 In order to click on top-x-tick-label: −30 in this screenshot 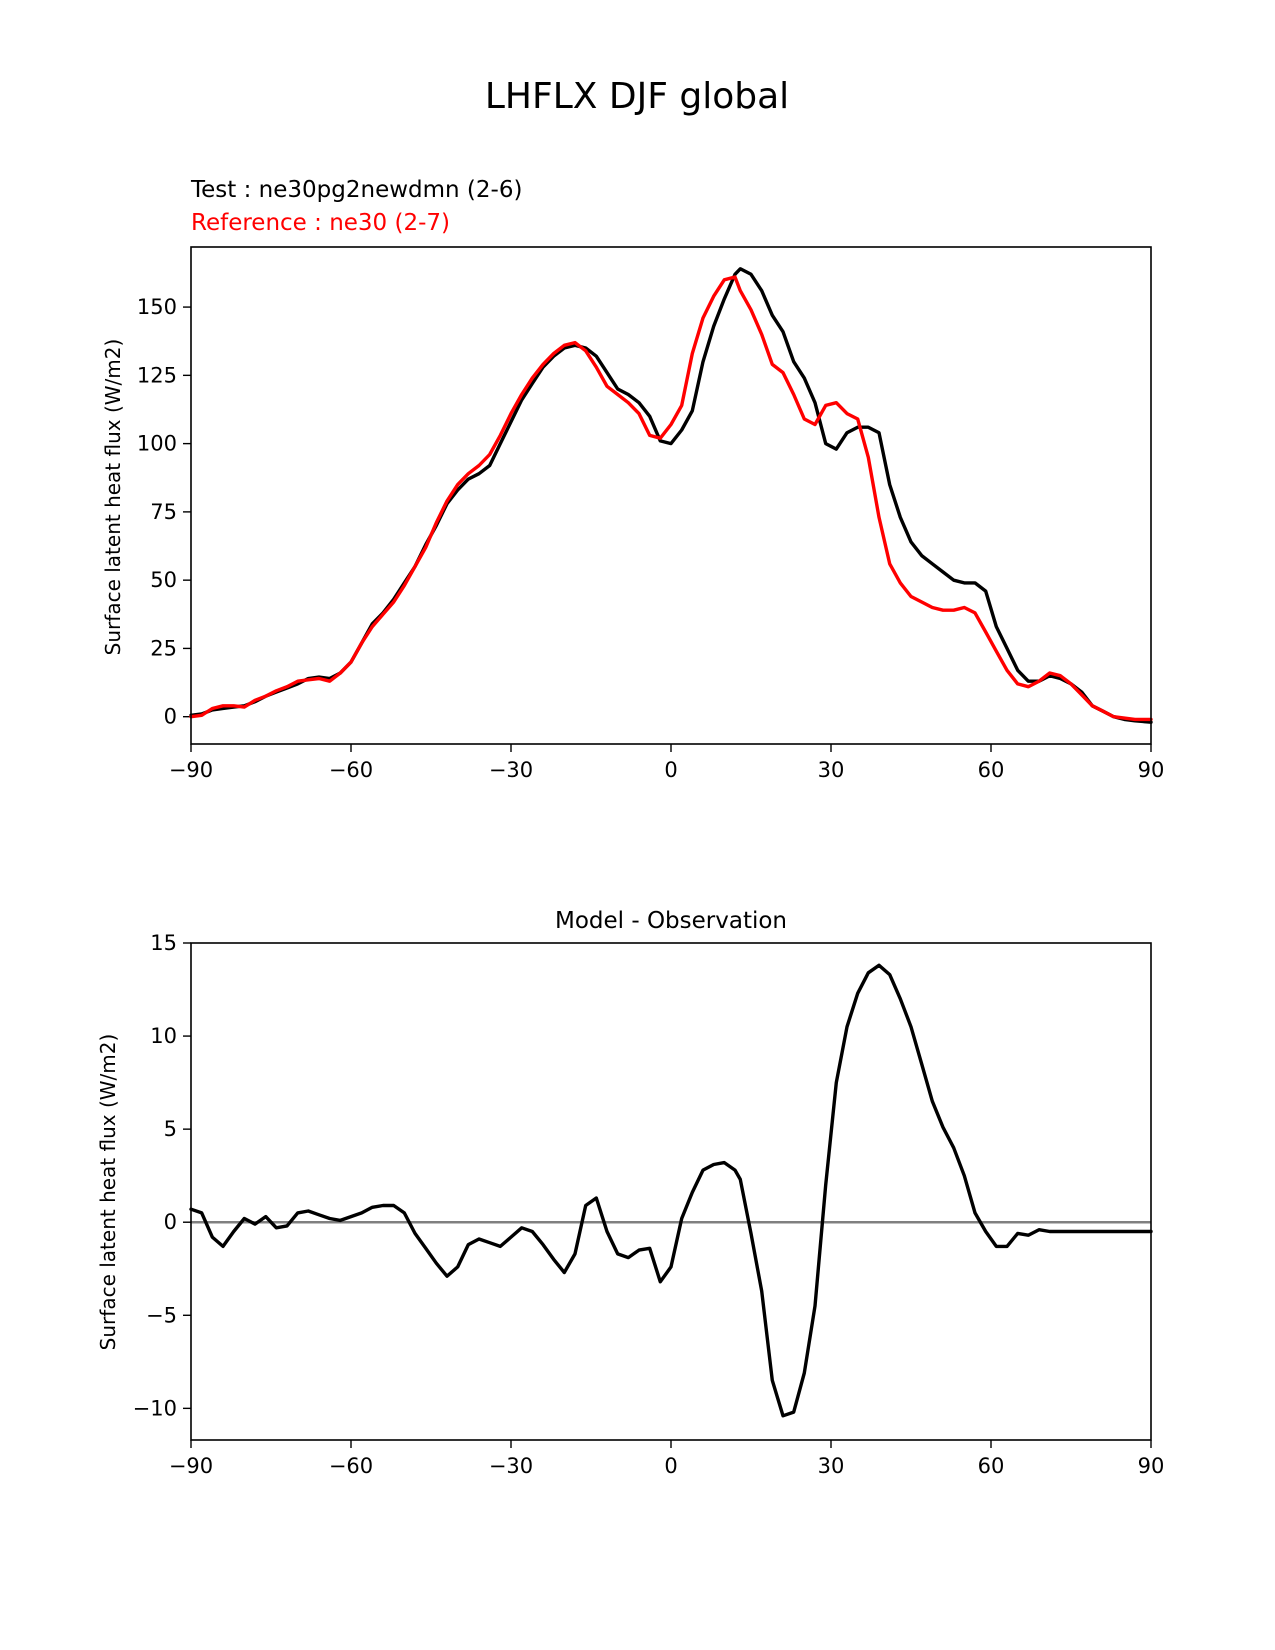, I will do `click(511, 770)`.